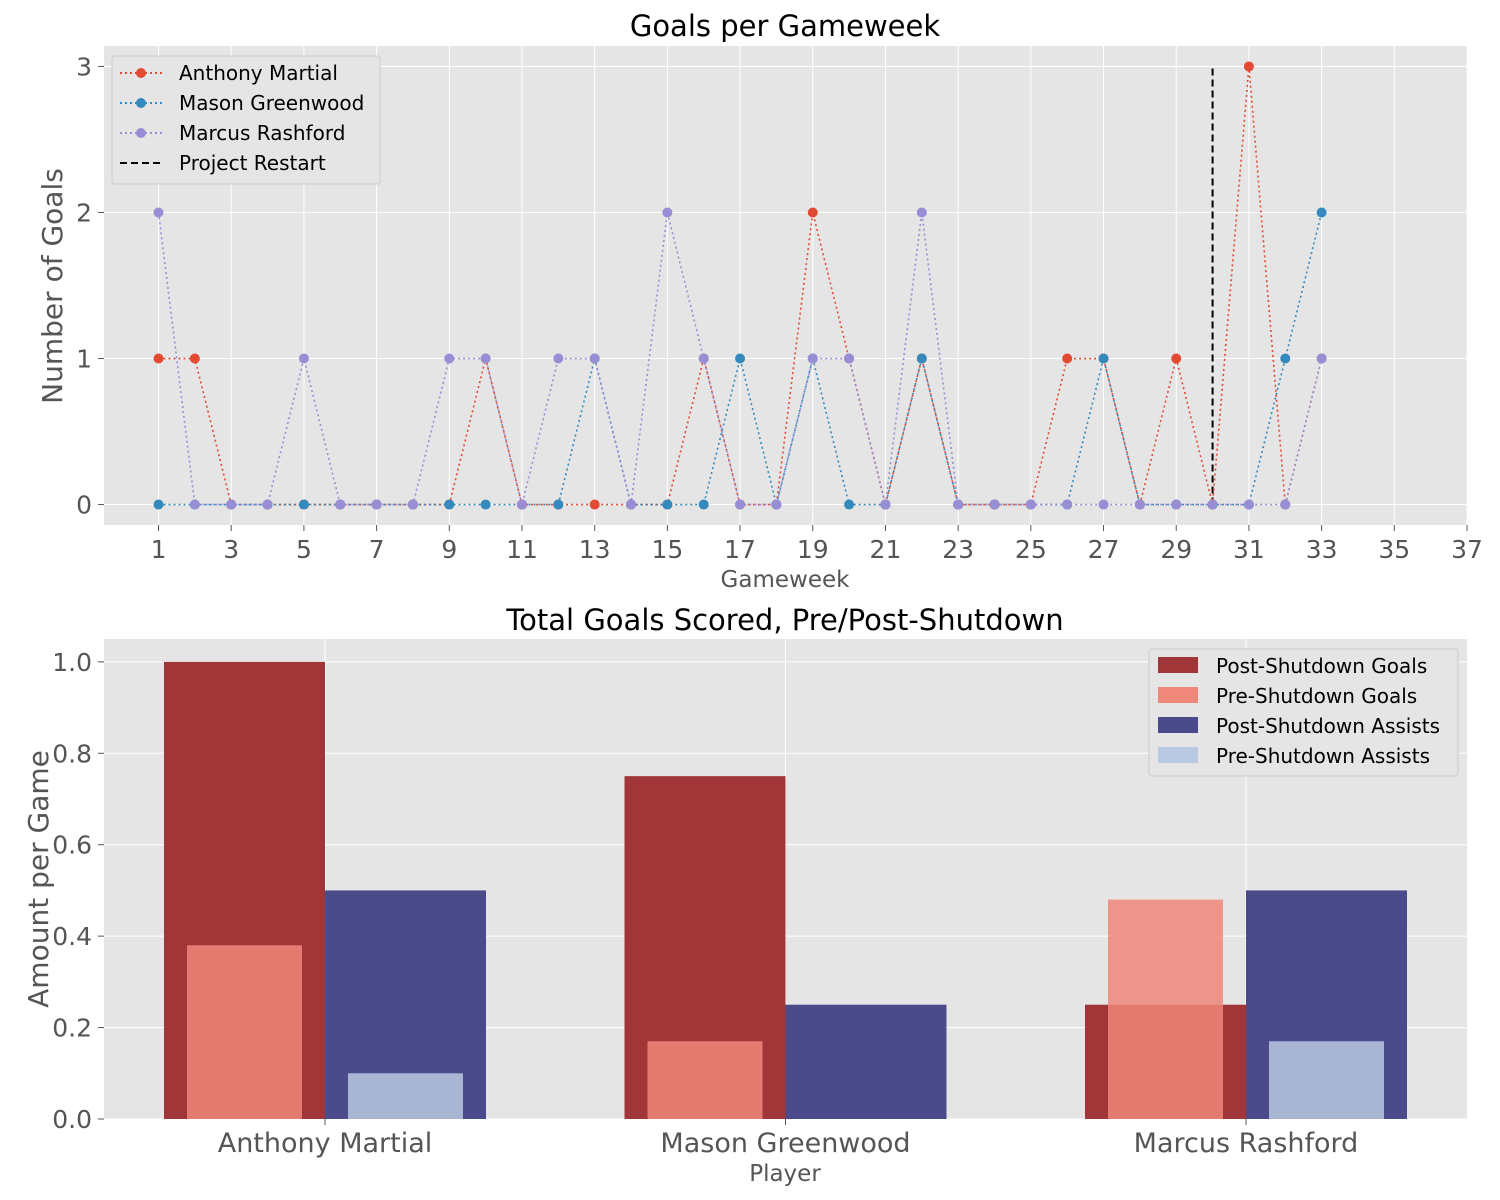  What do you see at coordinates (252, 163) in the screenshot?
I see `legend-label: Project Restart` at bounding box center [252, 163].